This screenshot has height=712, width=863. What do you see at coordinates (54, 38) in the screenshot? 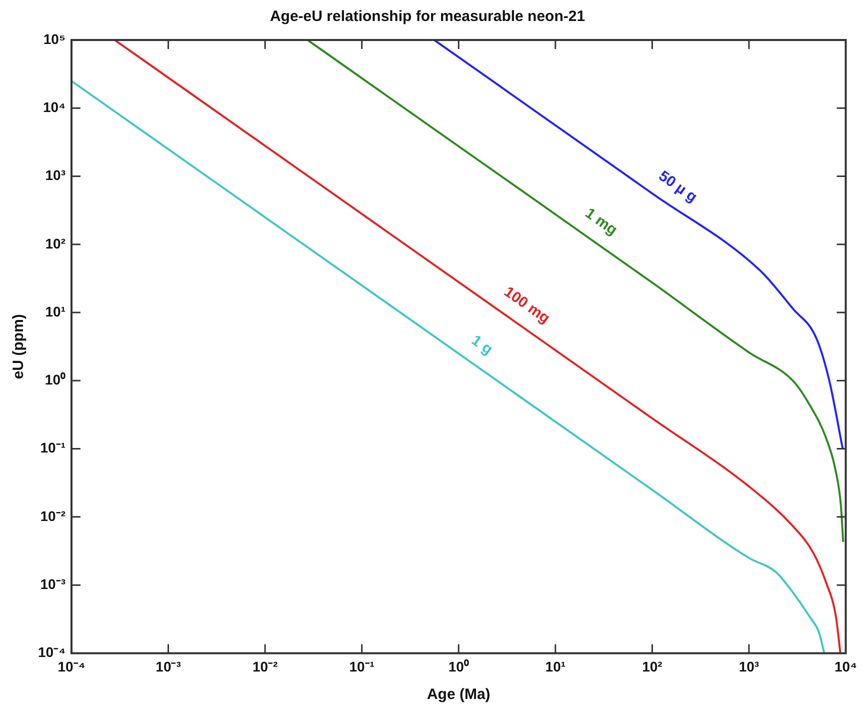
I see `y-tick-label: 10⁵` at bounding box center [54, 38].